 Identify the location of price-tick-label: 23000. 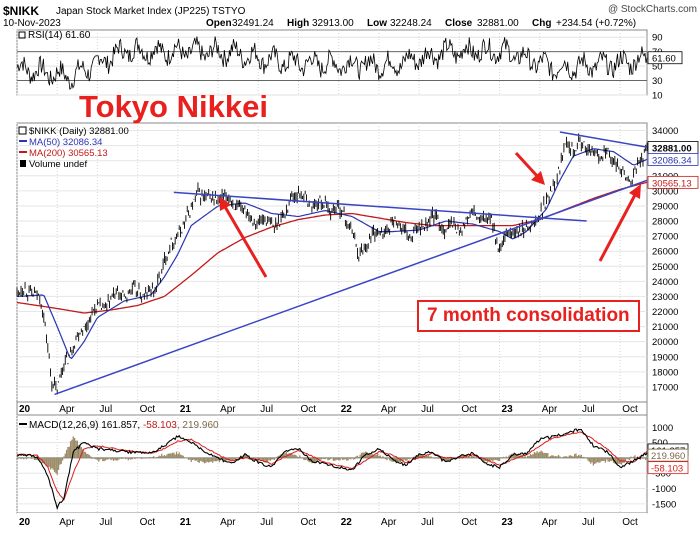
(665, 297).